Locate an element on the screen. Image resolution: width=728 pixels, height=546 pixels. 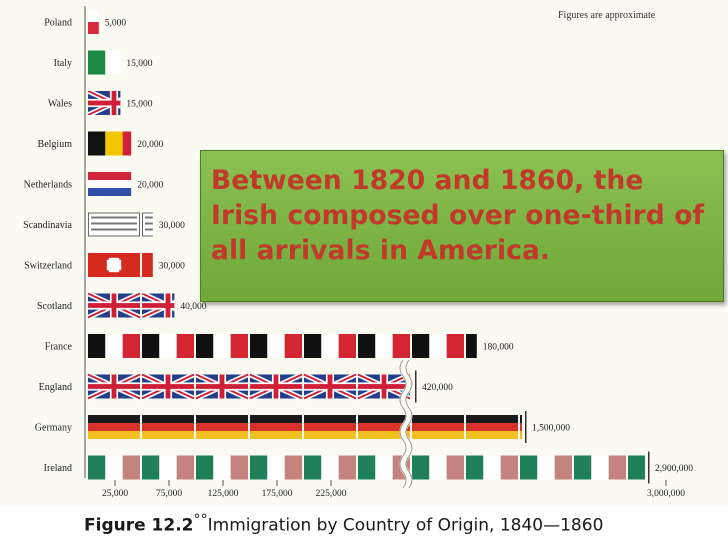
chart-row-scotland: Scotland 40,000 is located at coordinates (122, 305).